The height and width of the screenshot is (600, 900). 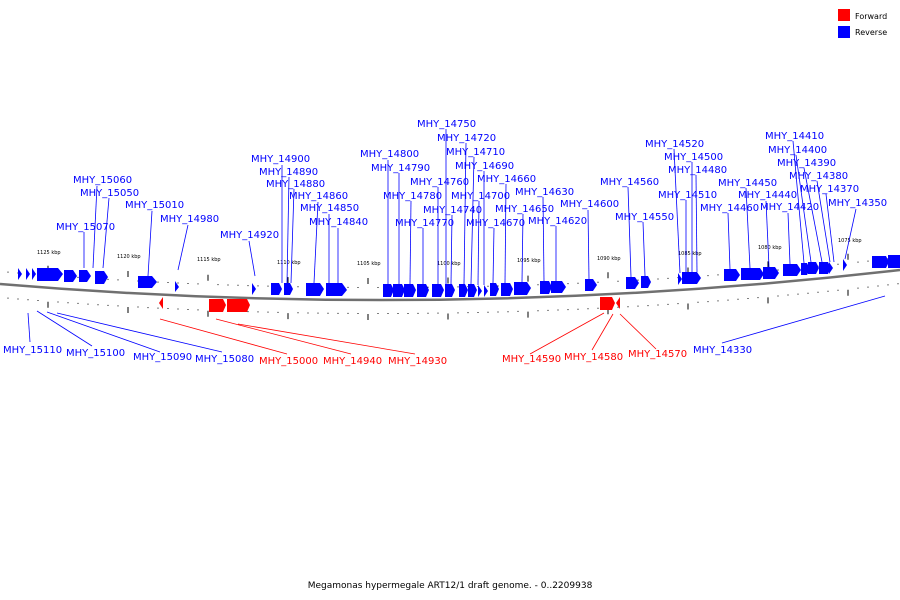 What do you see at coordinates (249, 235) in the screenshot?
I see `gene-label: MHY_14920` at bounding box center [249, 235].